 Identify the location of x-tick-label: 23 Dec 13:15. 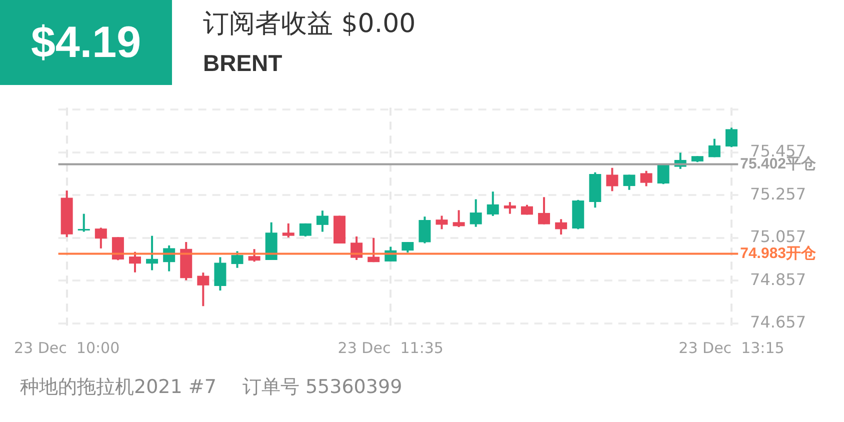
(731, 347).